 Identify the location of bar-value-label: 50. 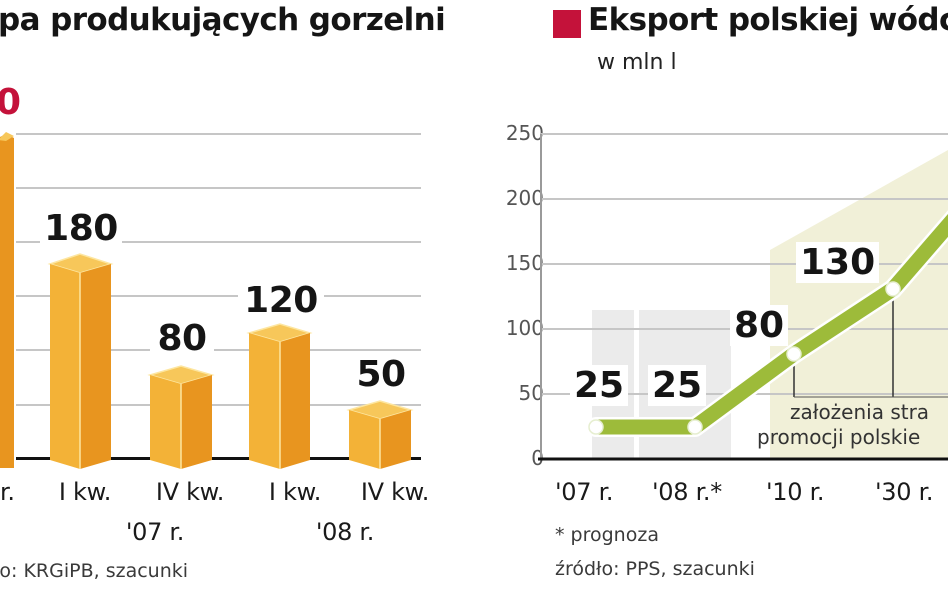
(381, 374).